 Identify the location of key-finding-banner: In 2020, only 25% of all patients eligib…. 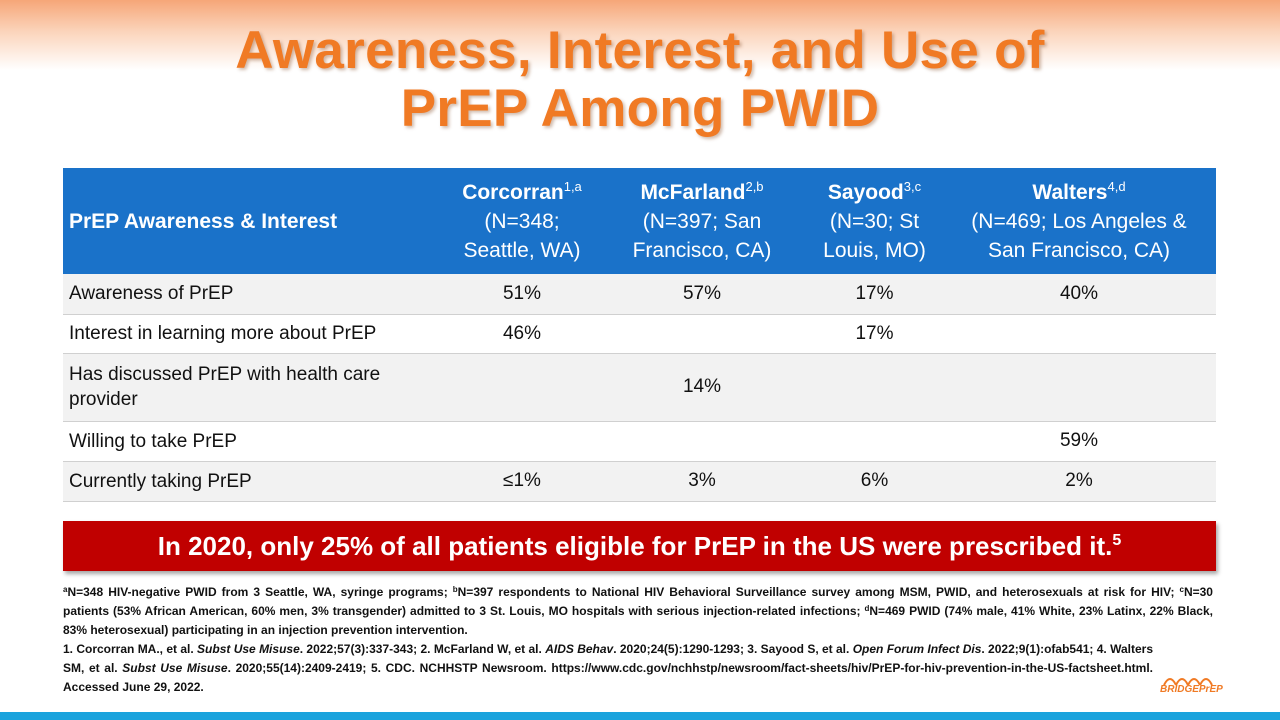
(639, 546).